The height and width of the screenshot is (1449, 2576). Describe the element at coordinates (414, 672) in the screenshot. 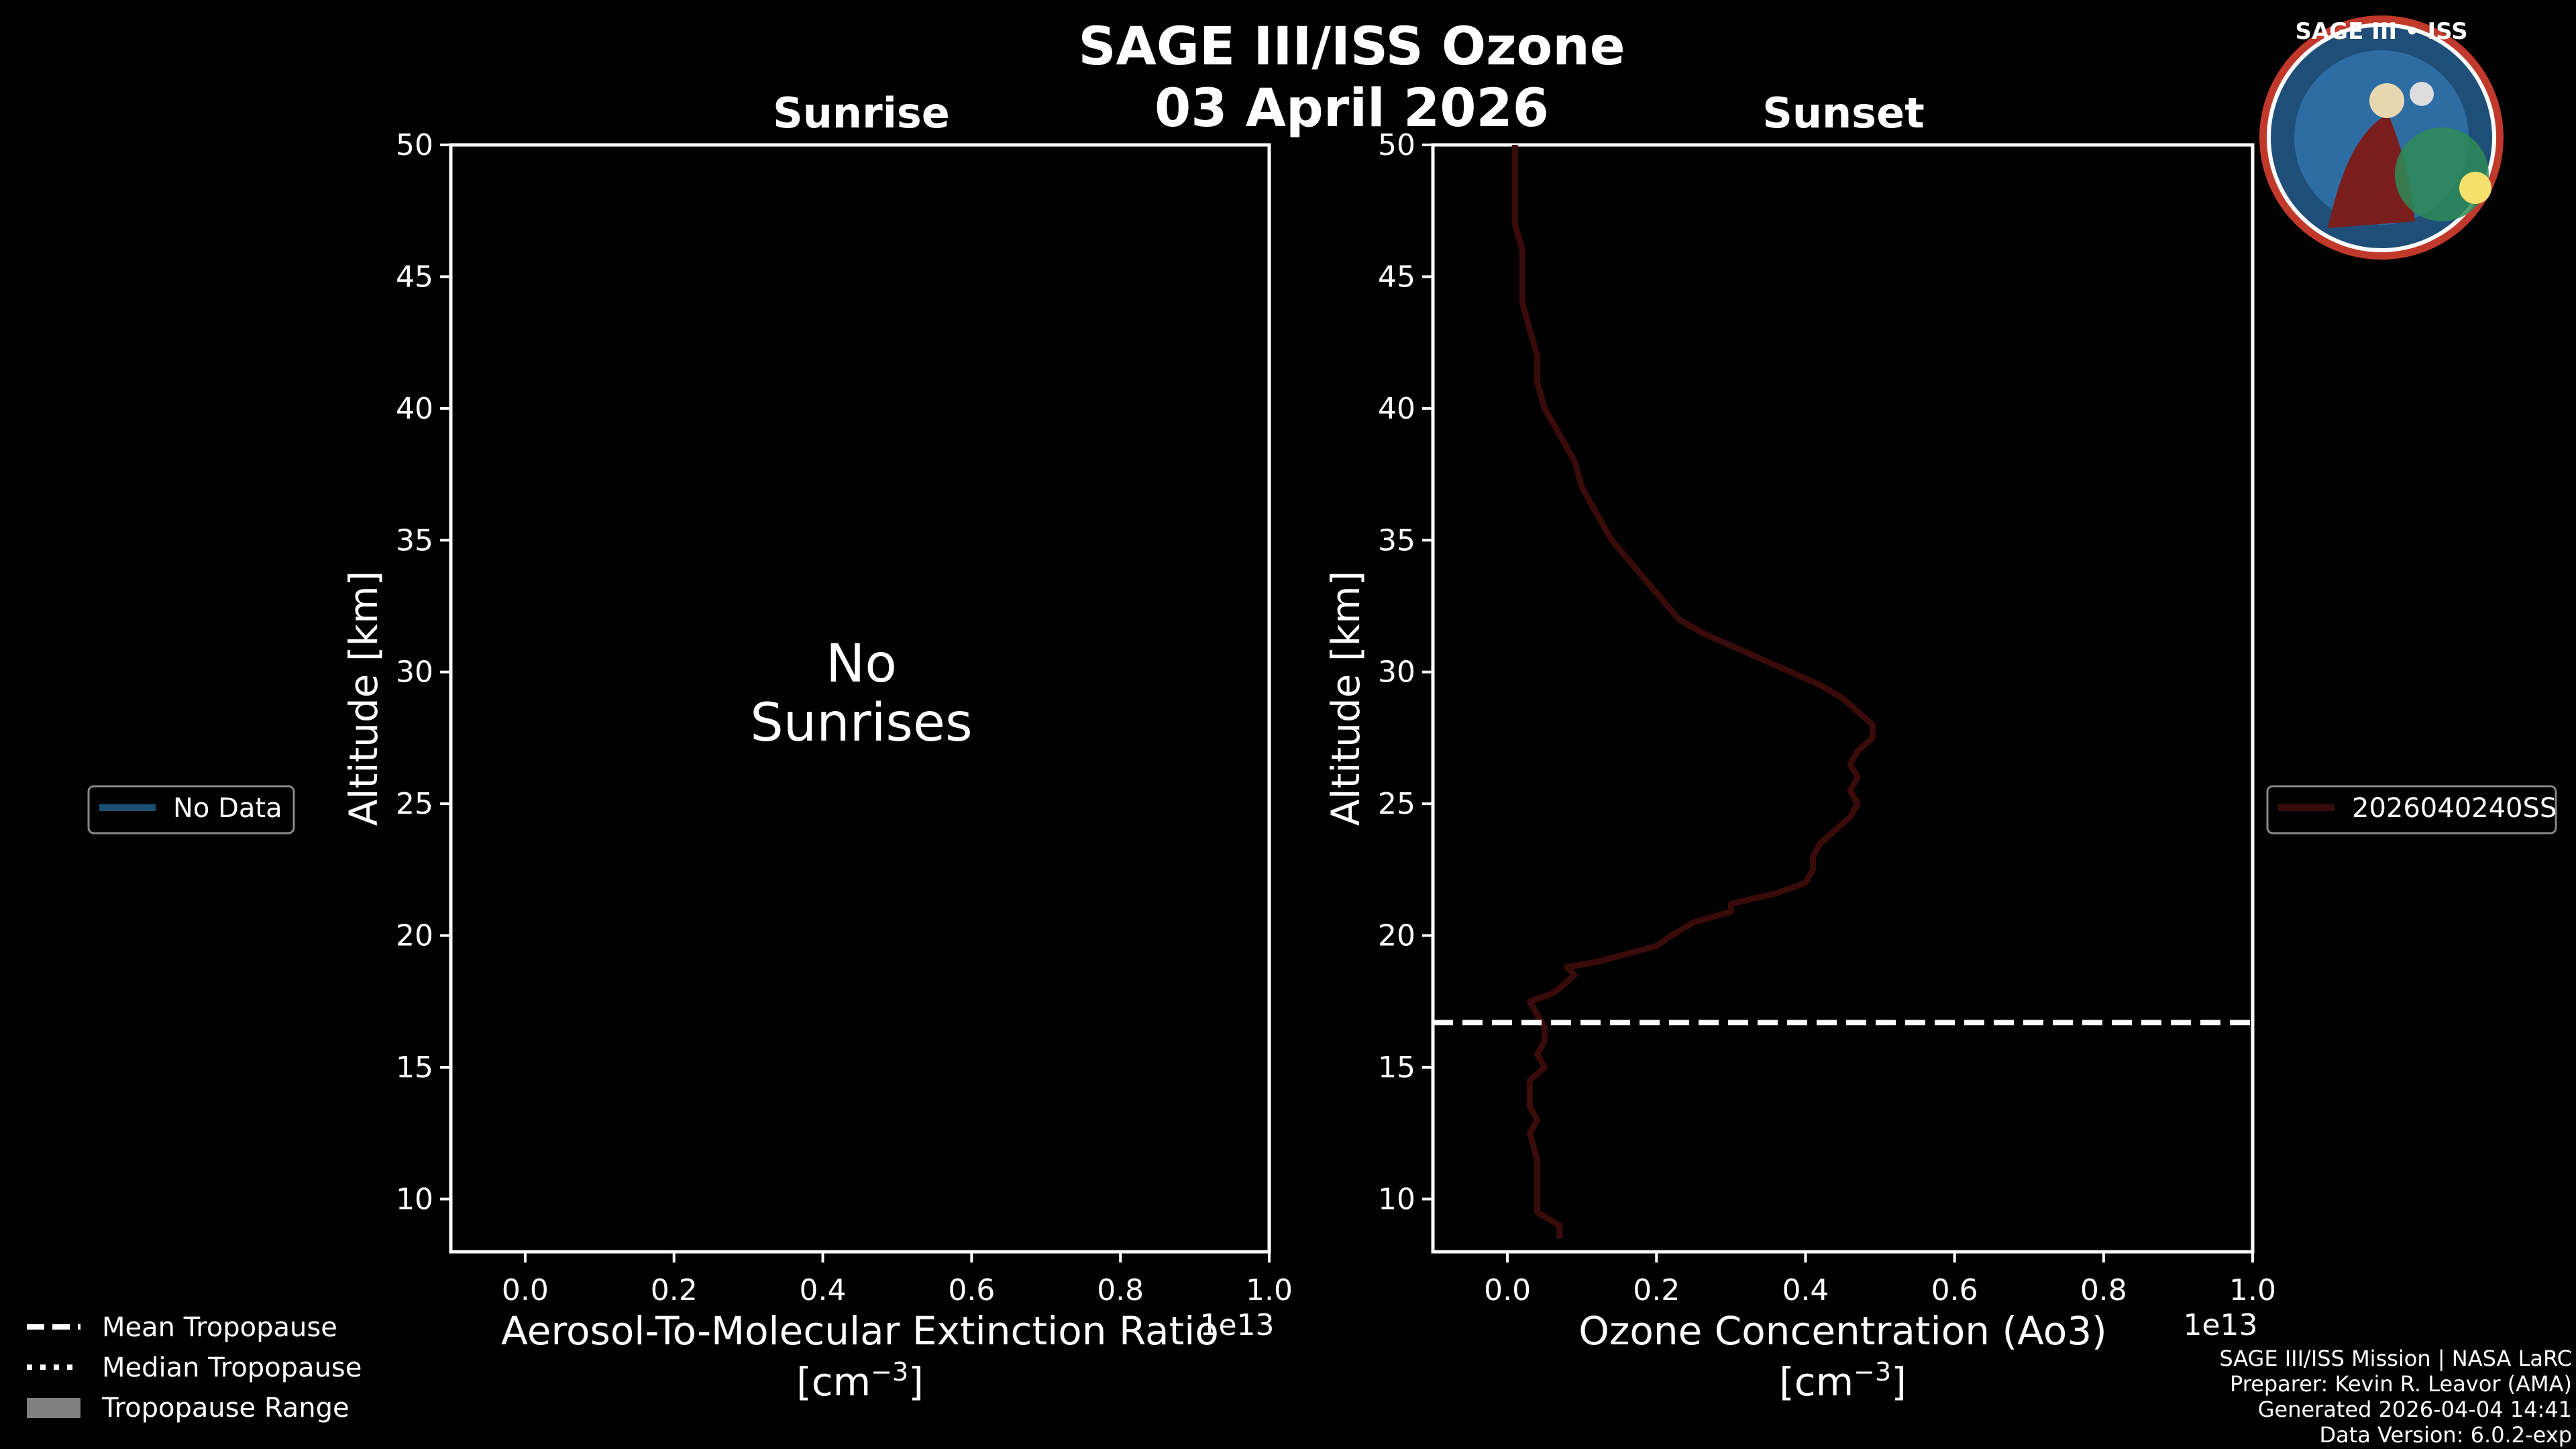

I see `sunrise-ytick-label: 30` at that location.